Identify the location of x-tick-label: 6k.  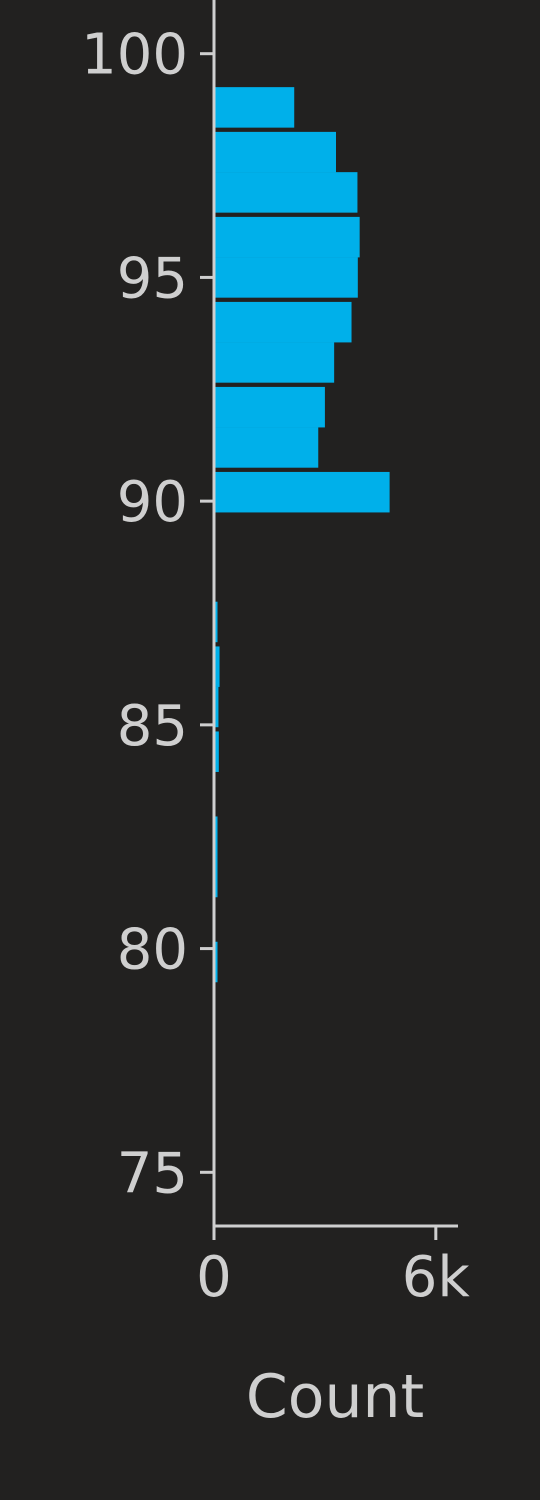
(436, 1277).